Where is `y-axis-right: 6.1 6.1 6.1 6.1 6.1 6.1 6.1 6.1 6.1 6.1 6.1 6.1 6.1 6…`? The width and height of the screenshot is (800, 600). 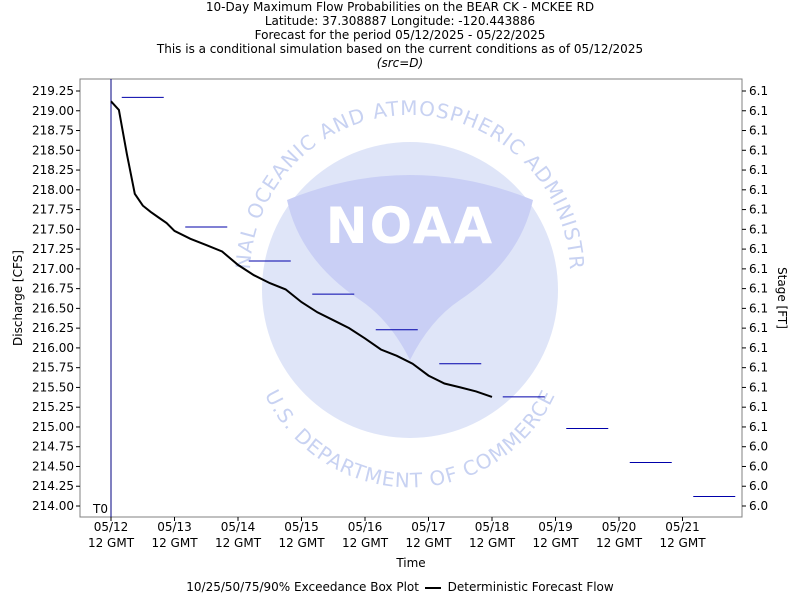
y-axis-right: 6.1 6.1 6.1 6.1 6.1 6.1 6.1 6.1 6.1 6.1 6.1 6.1 6.1 6… is located at coordinates (755, 298).